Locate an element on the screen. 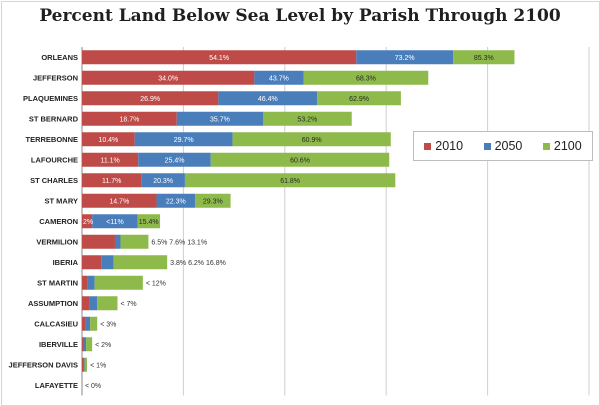 This screenshot has height=406, width=600. legend-item-2100: 2100 is located at coordinates (562, 146).